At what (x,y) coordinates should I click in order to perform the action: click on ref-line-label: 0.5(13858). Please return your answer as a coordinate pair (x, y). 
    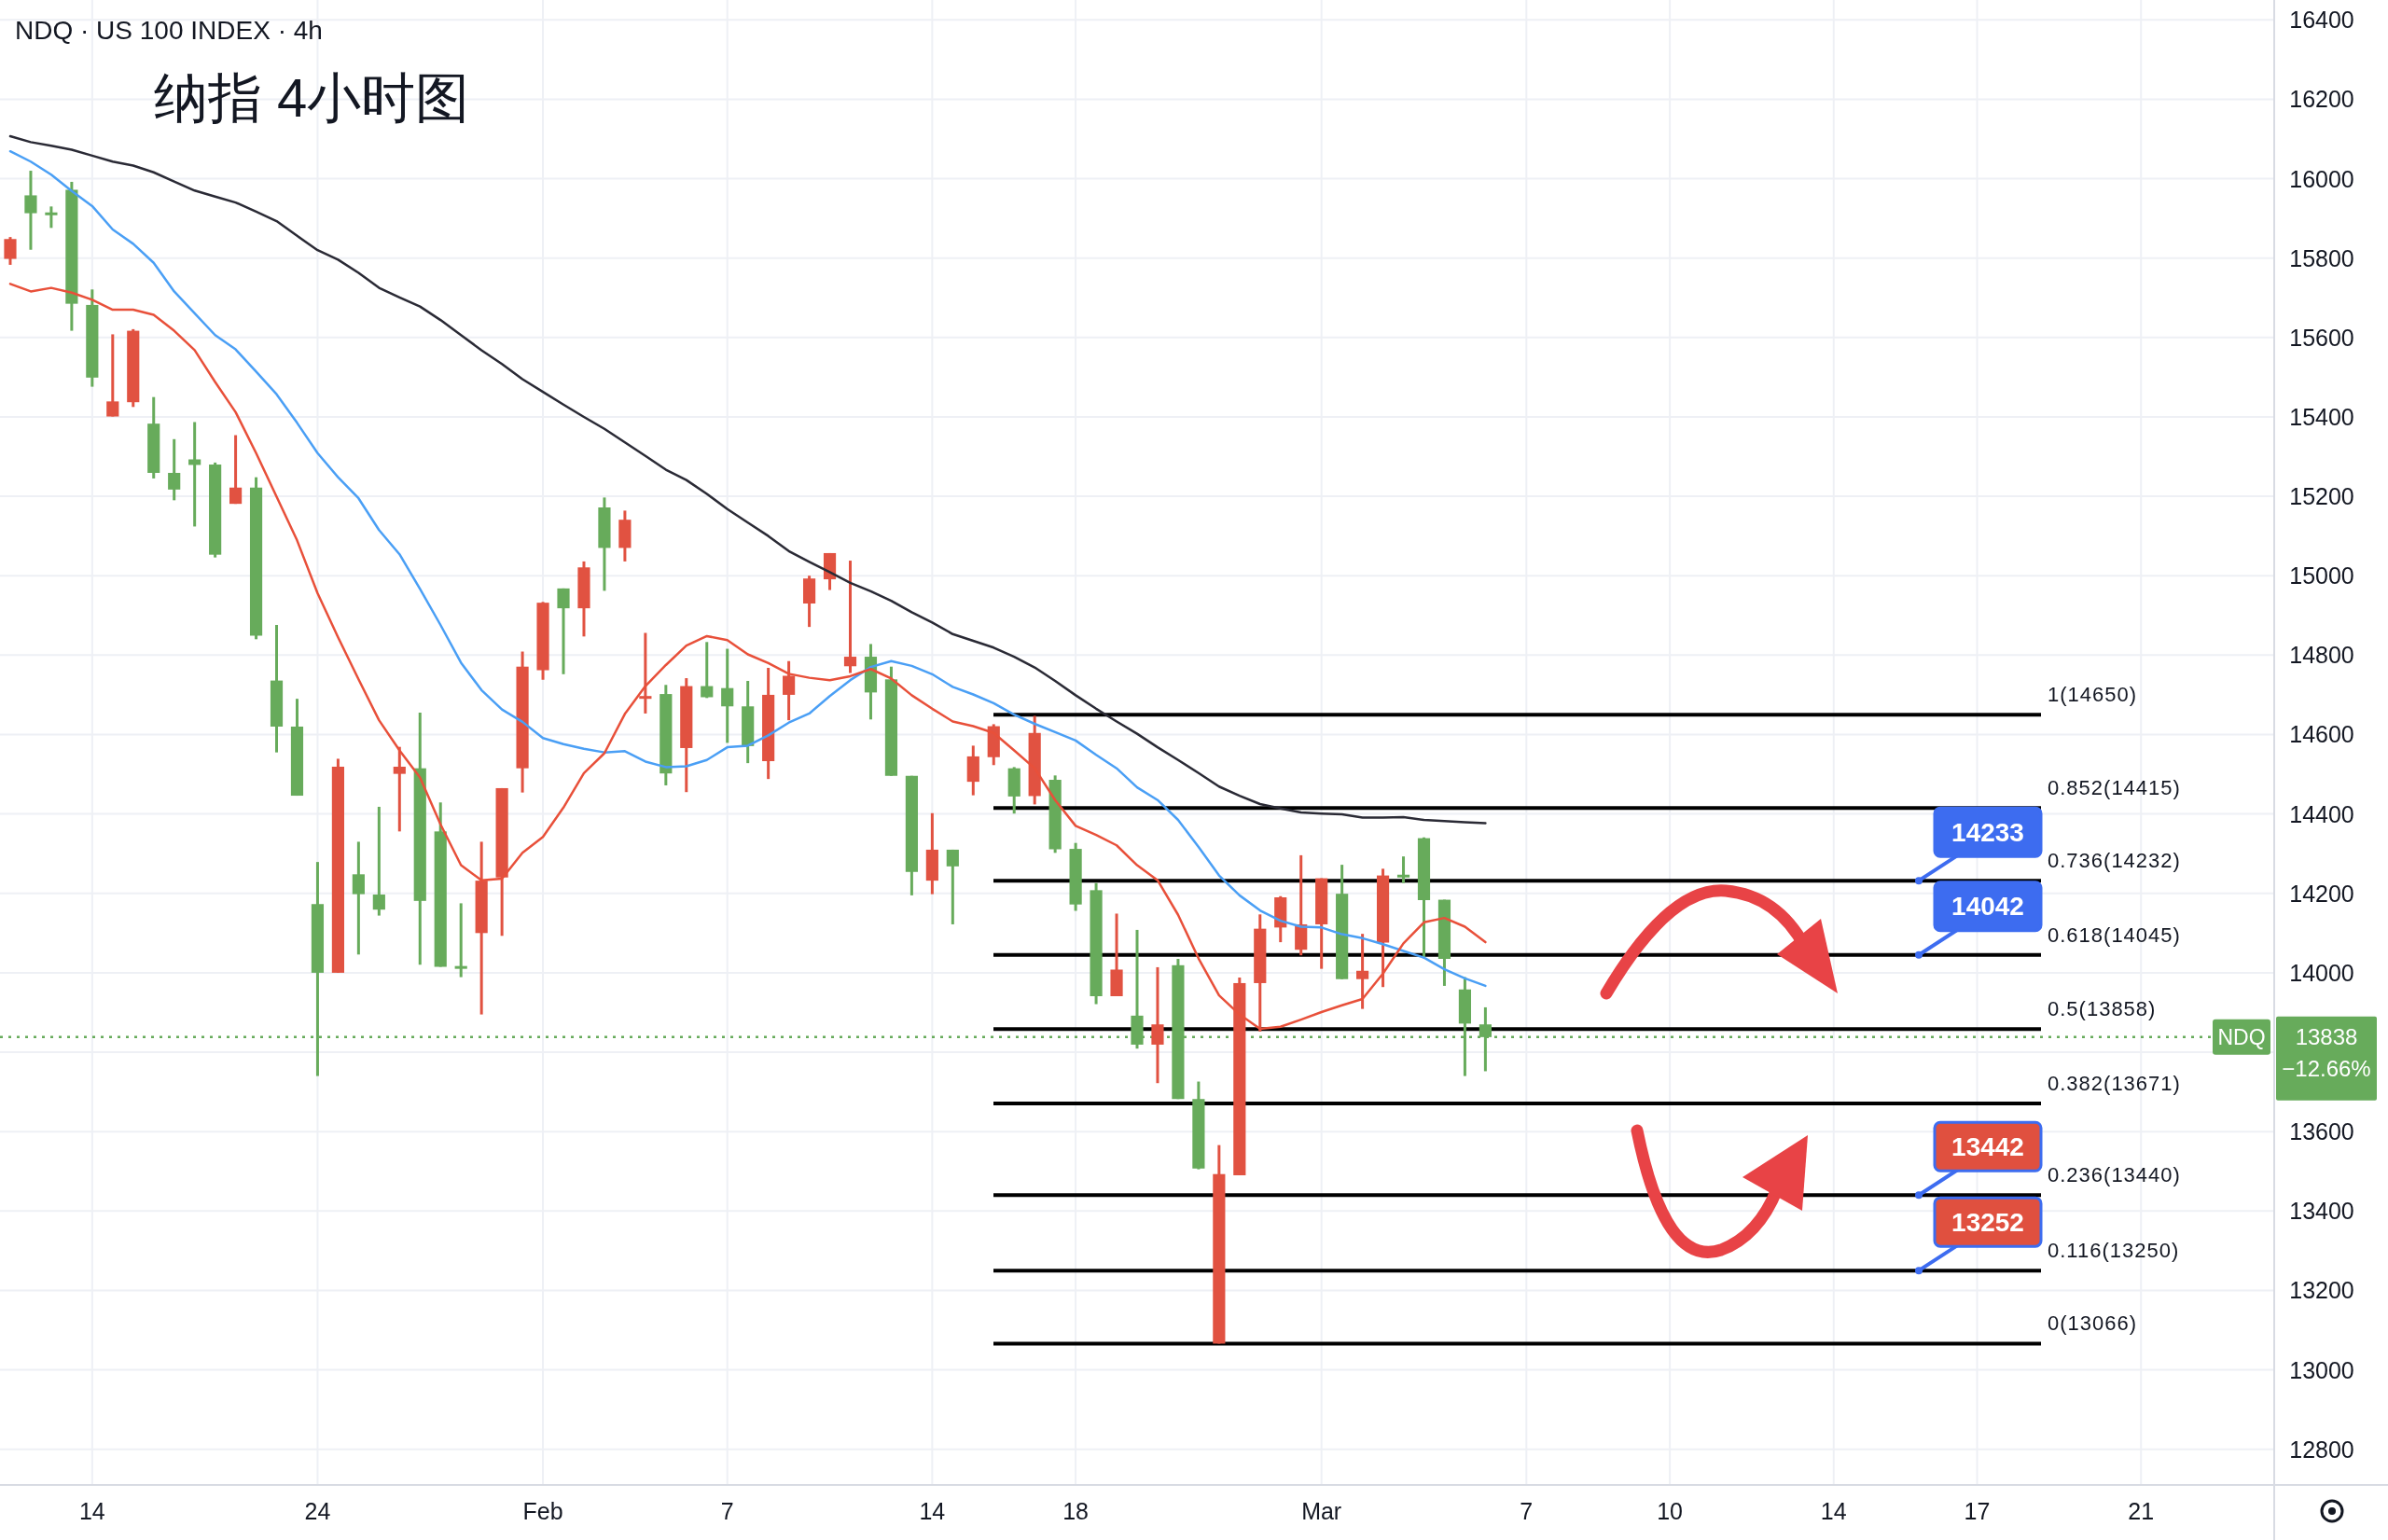
    Looking at the image, I should click on (2102, 1009).